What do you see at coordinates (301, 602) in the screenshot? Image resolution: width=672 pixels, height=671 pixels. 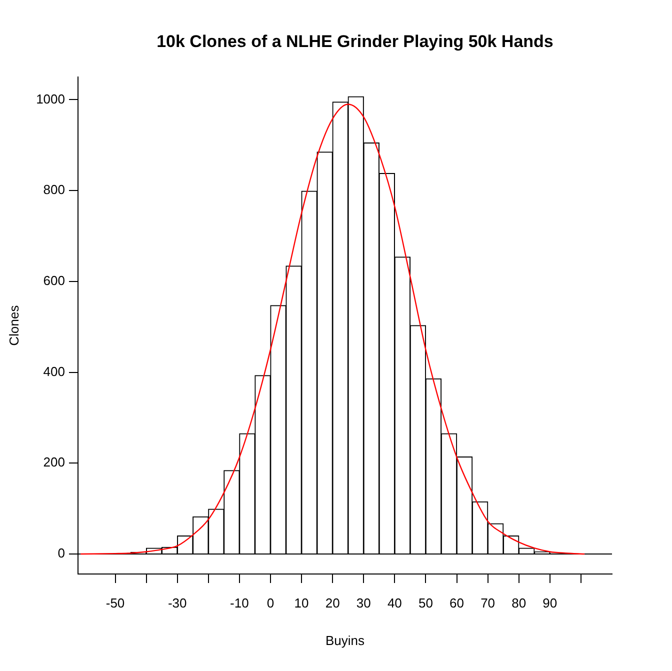 I see `x-tick-label: 10` at bounding box center [301, 602].